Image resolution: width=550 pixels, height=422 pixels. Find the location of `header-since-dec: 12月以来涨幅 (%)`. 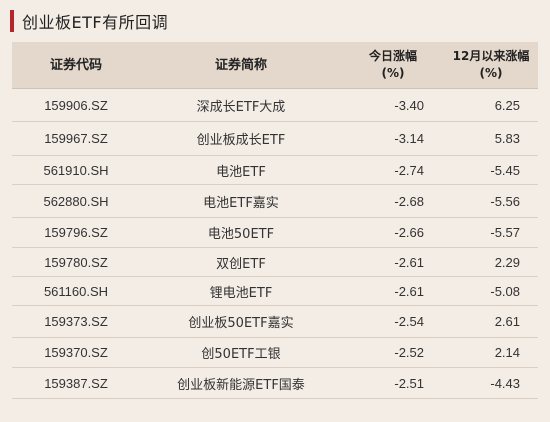

header-since-dec: 12月以来涨幅 (%) is located at coordinates (491, 65).